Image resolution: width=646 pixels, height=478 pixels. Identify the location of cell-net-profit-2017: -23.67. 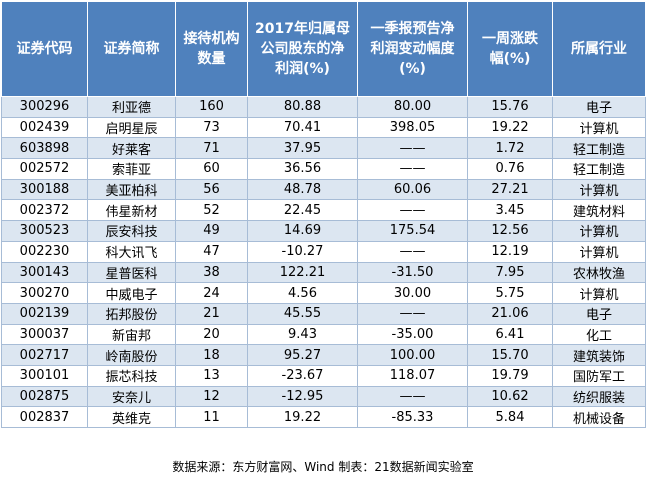
(302, 375).